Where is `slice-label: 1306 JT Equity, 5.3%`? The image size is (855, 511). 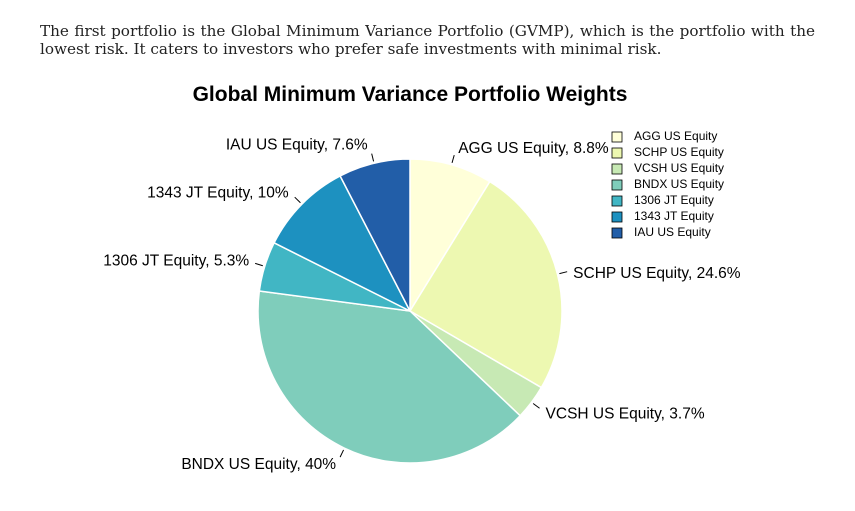
slice-label: 1306 JT Equity, 5.3% is located at coordinates (176, 260).